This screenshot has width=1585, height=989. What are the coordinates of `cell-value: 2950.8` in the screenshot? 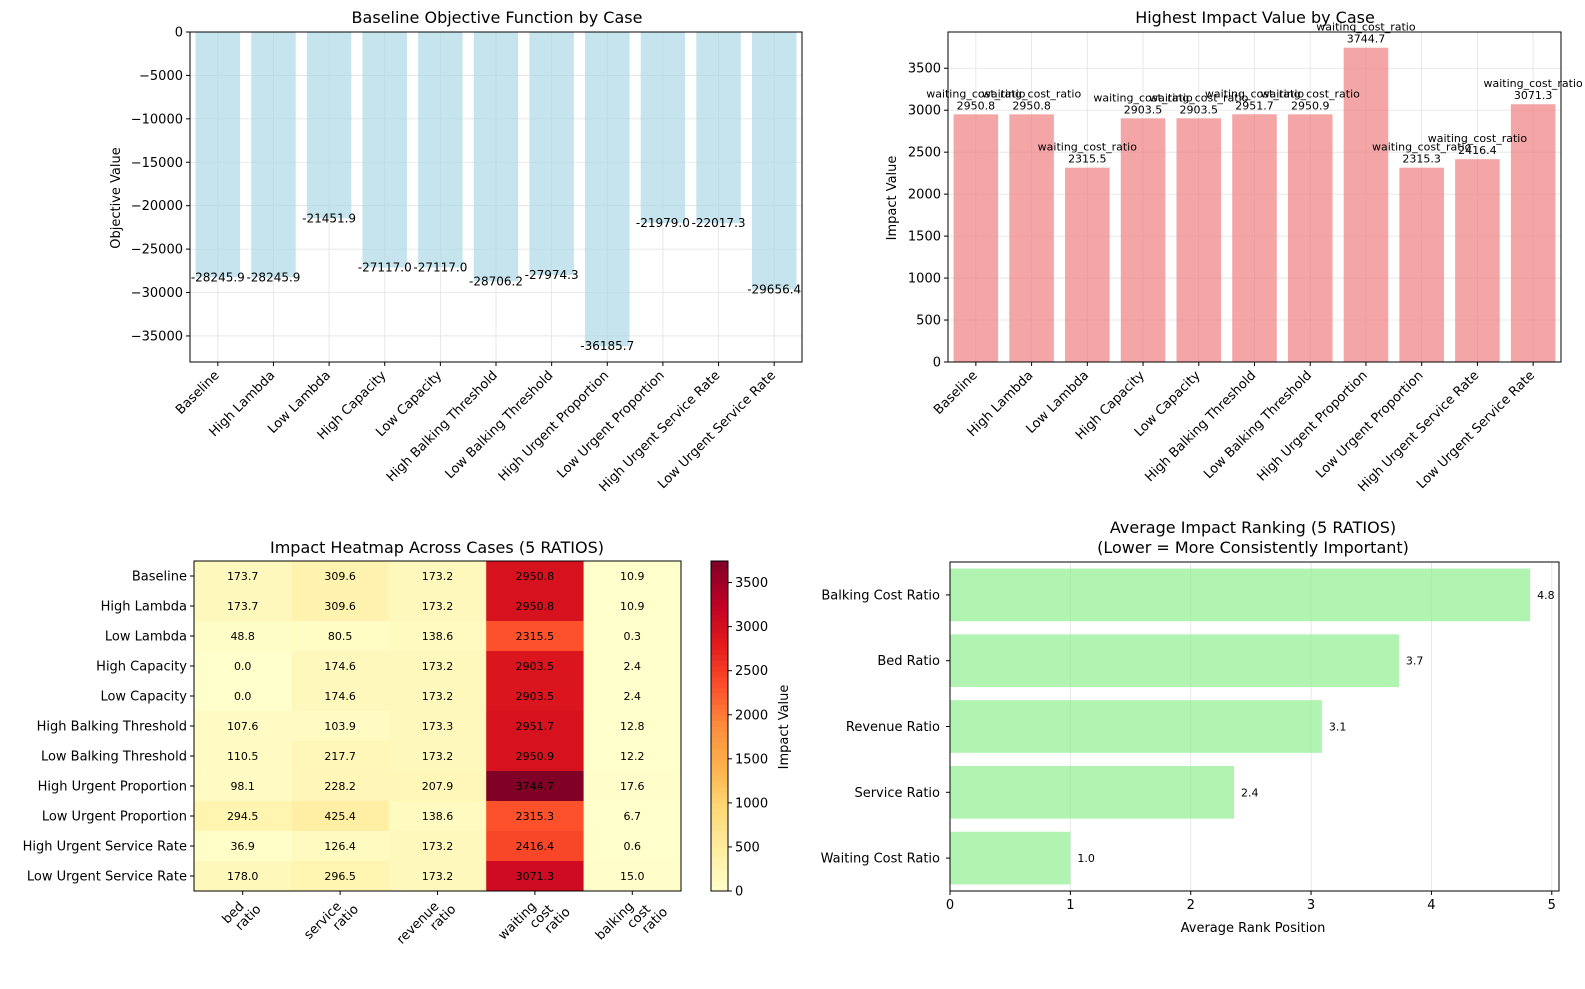 It's located at (535, 606).